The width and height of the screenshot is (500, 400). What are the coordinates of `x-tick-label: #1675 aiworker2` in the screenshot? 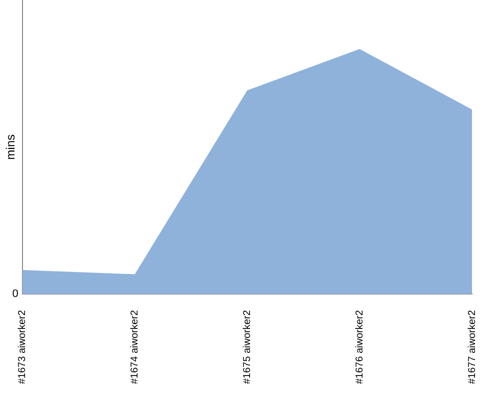 It's located at (247, 347).